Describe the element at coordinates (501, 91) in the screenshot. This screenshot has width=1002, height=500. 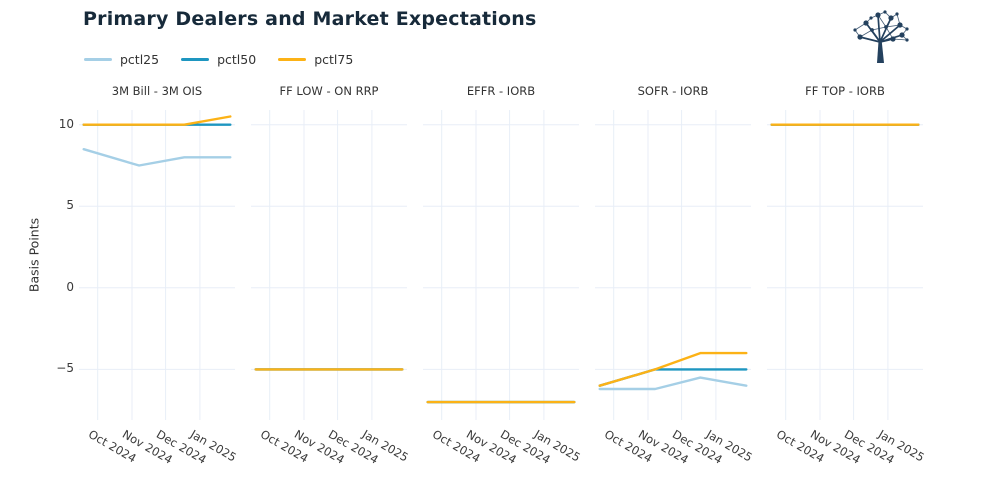
I see `facet-title: EFFR - IORB` at that location.